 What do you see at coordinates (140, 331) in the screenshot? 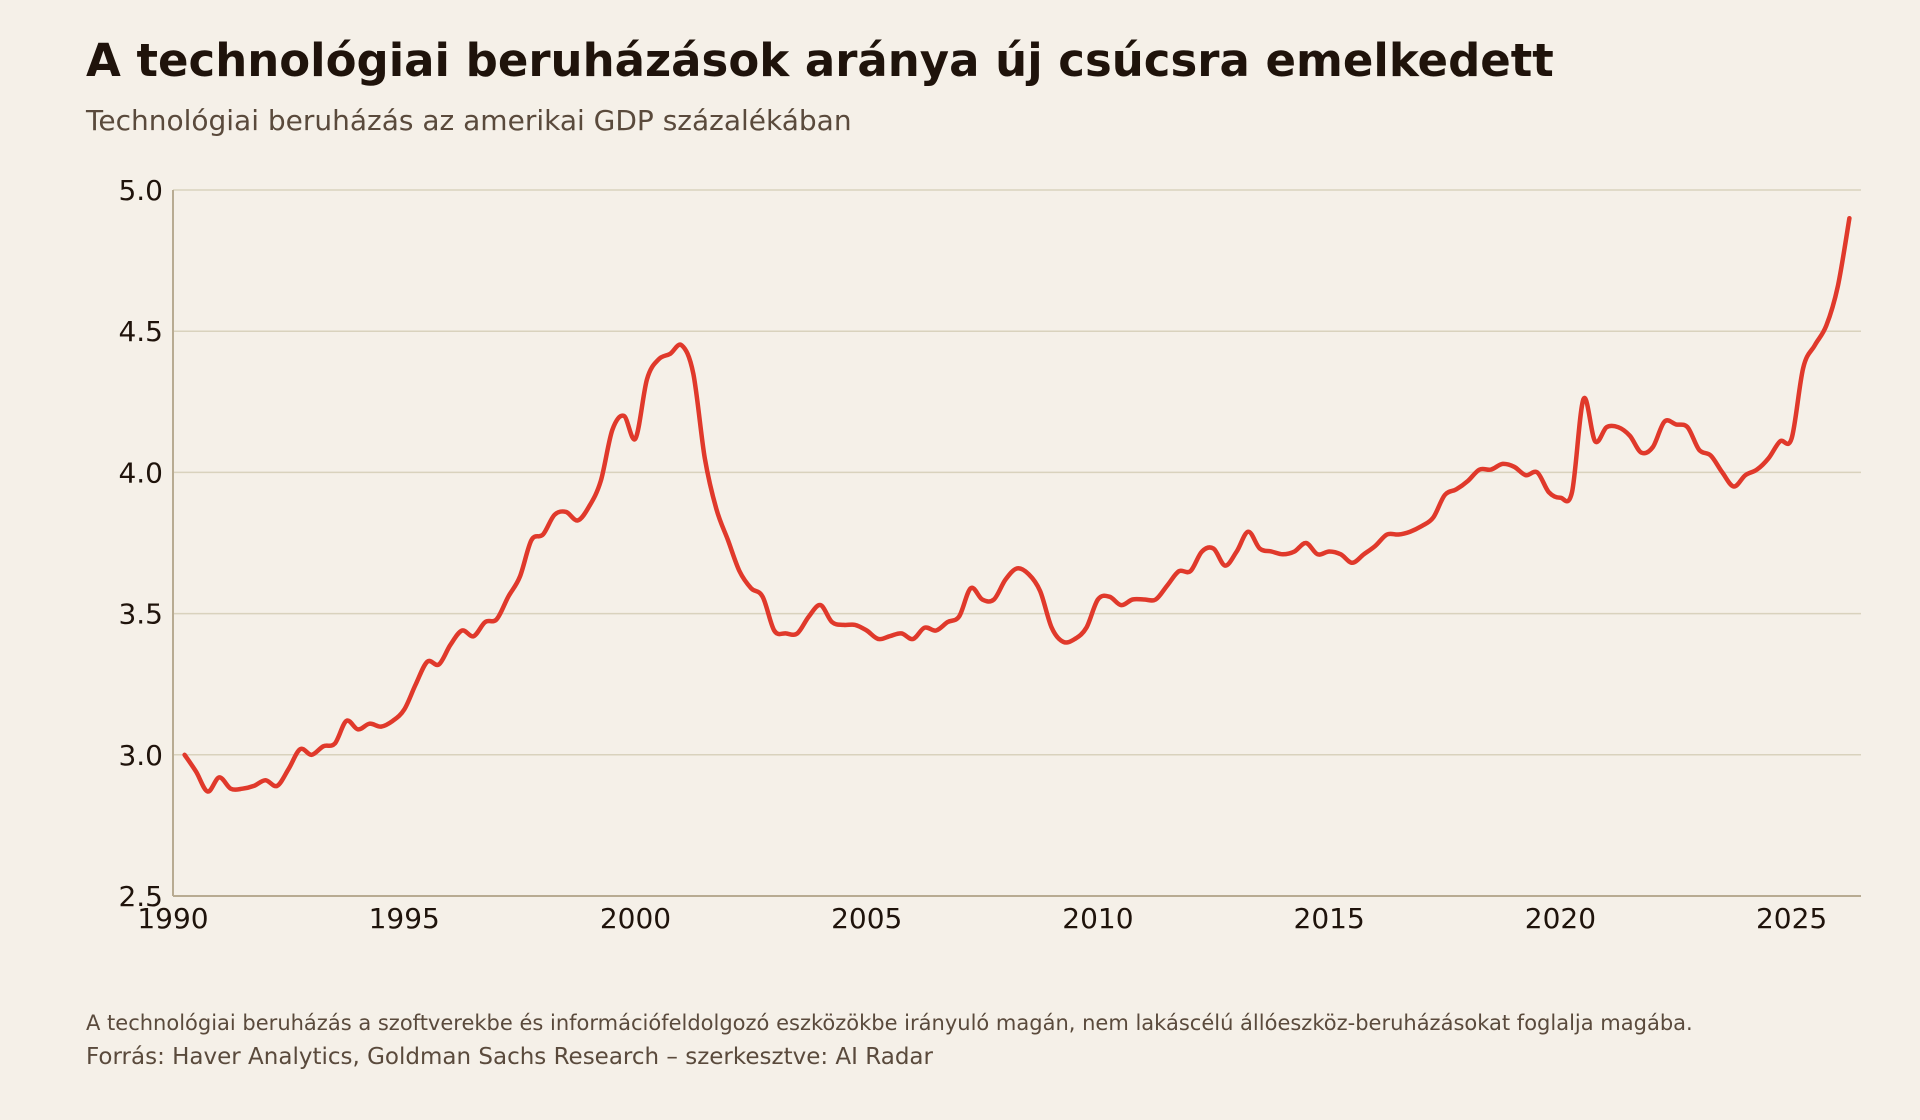
I see `y-tick-label: 4.5` at bounding box center [140, 331].